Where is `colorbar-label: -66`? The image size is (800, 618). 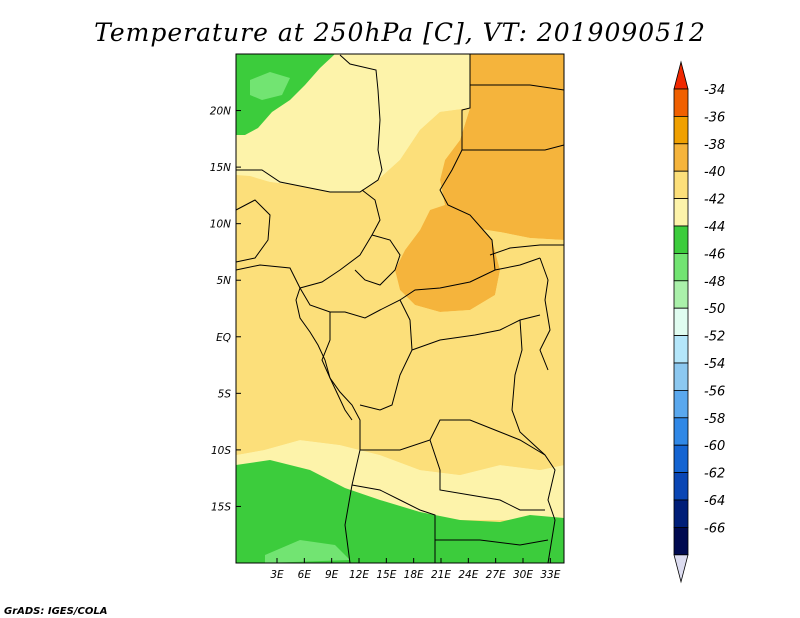
colorbar-label: -66 is located at coordinates (714, 528).